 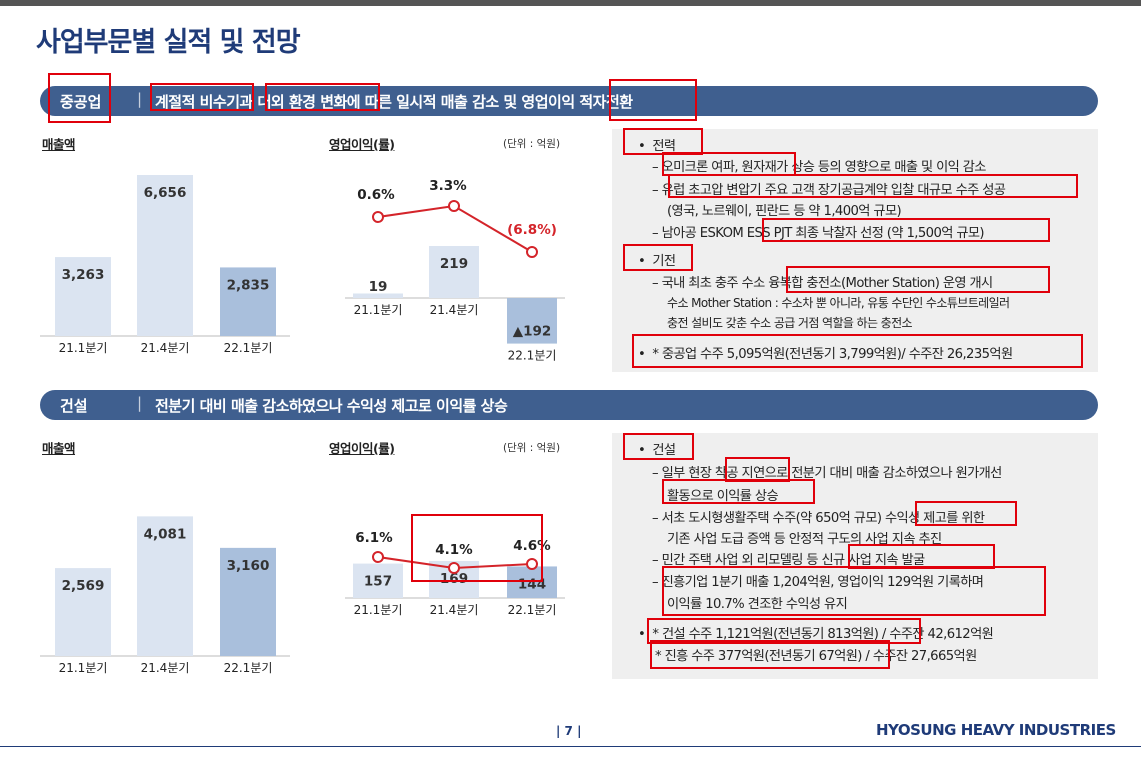 What do you see at coordinates (570, 746) in the screenshot?
I see `bottom-rule` at bounding box center [570, 746].